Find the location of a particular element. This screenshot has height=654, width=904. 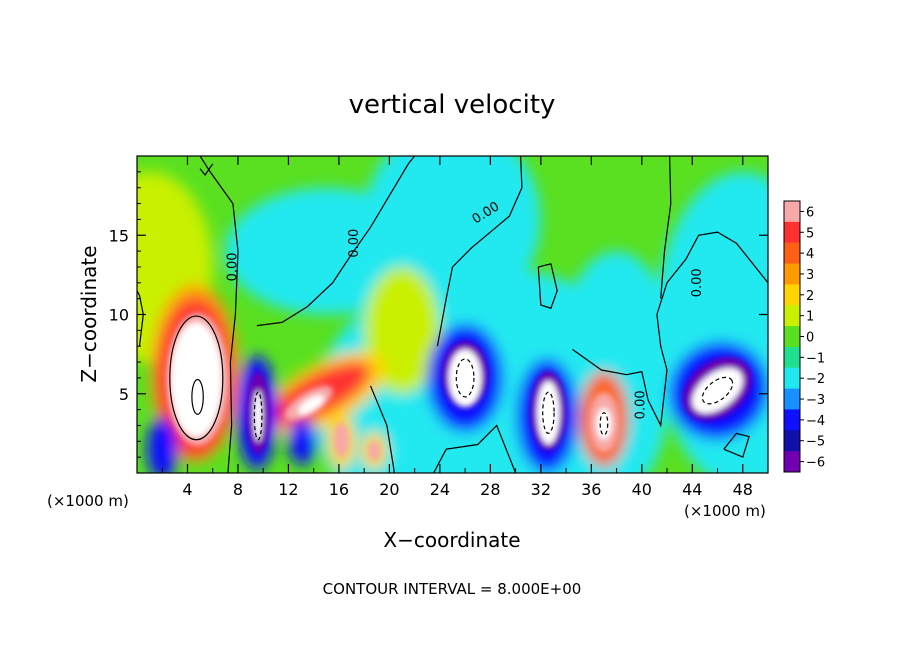

x-tick-label: 44 is located at coordinates (692, 489).